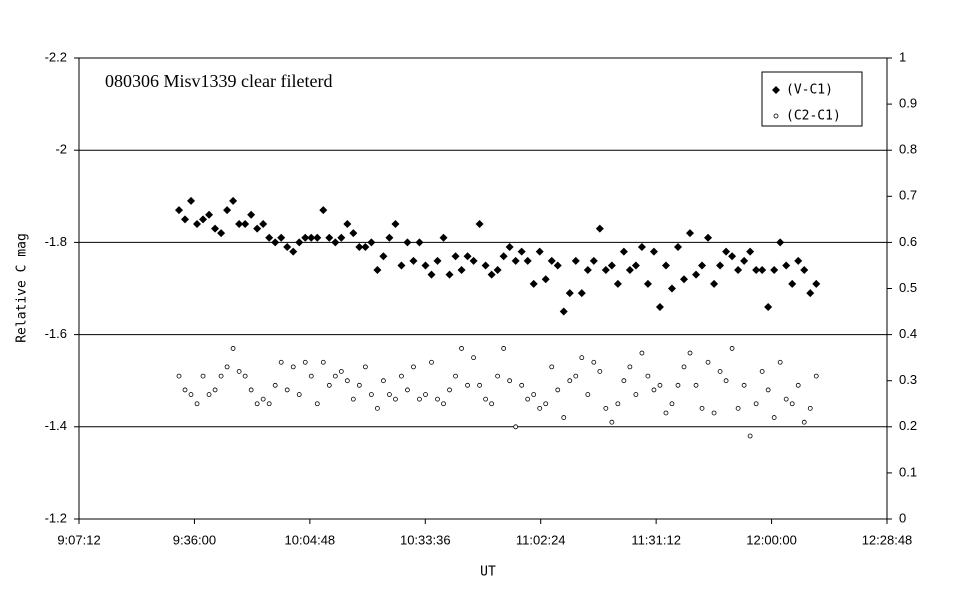  What do you see at coordinates (194, 539) in the screenshot?
I see `x-tick-label: 9:36:00` at bounding box center [194, 539].